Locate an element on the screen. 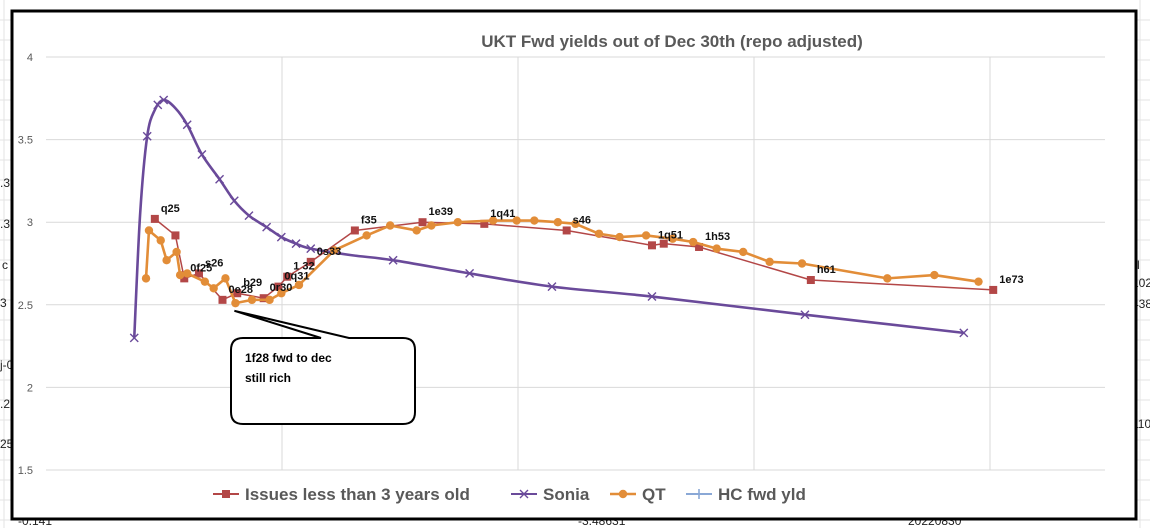 The image size is (1150, 528). point-label: 1q51 is located at coordinates (670, 235).